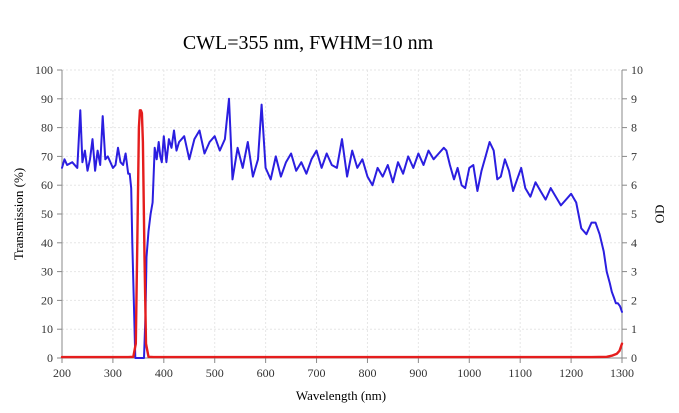 Image resolution: width=679 pixels, height=413 pixels. What do you see at coordinates (44, 70) in the screenshot?
I see `y-tick-label: 100` at bounding box center [44, 70].